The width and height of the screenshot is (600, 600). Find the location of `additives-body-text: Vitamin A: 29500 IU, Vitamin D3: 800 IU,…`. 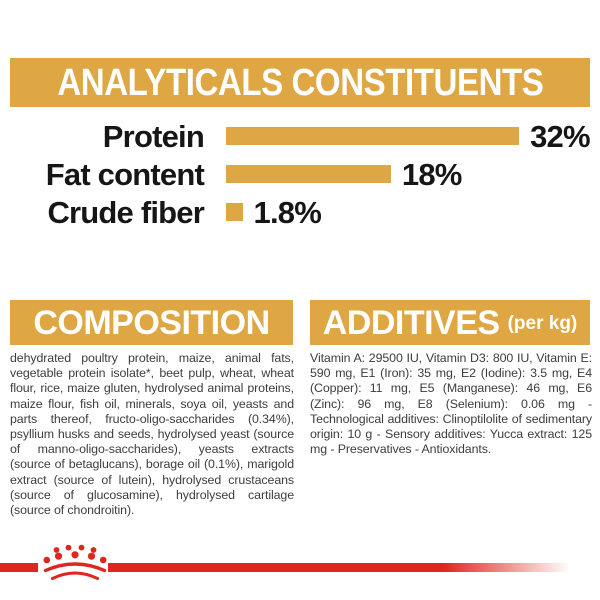

additives-body-text: Vitamin A: 29500 IU, Vitamin D3: 800 IU,… is located at coordinates (451, 404).